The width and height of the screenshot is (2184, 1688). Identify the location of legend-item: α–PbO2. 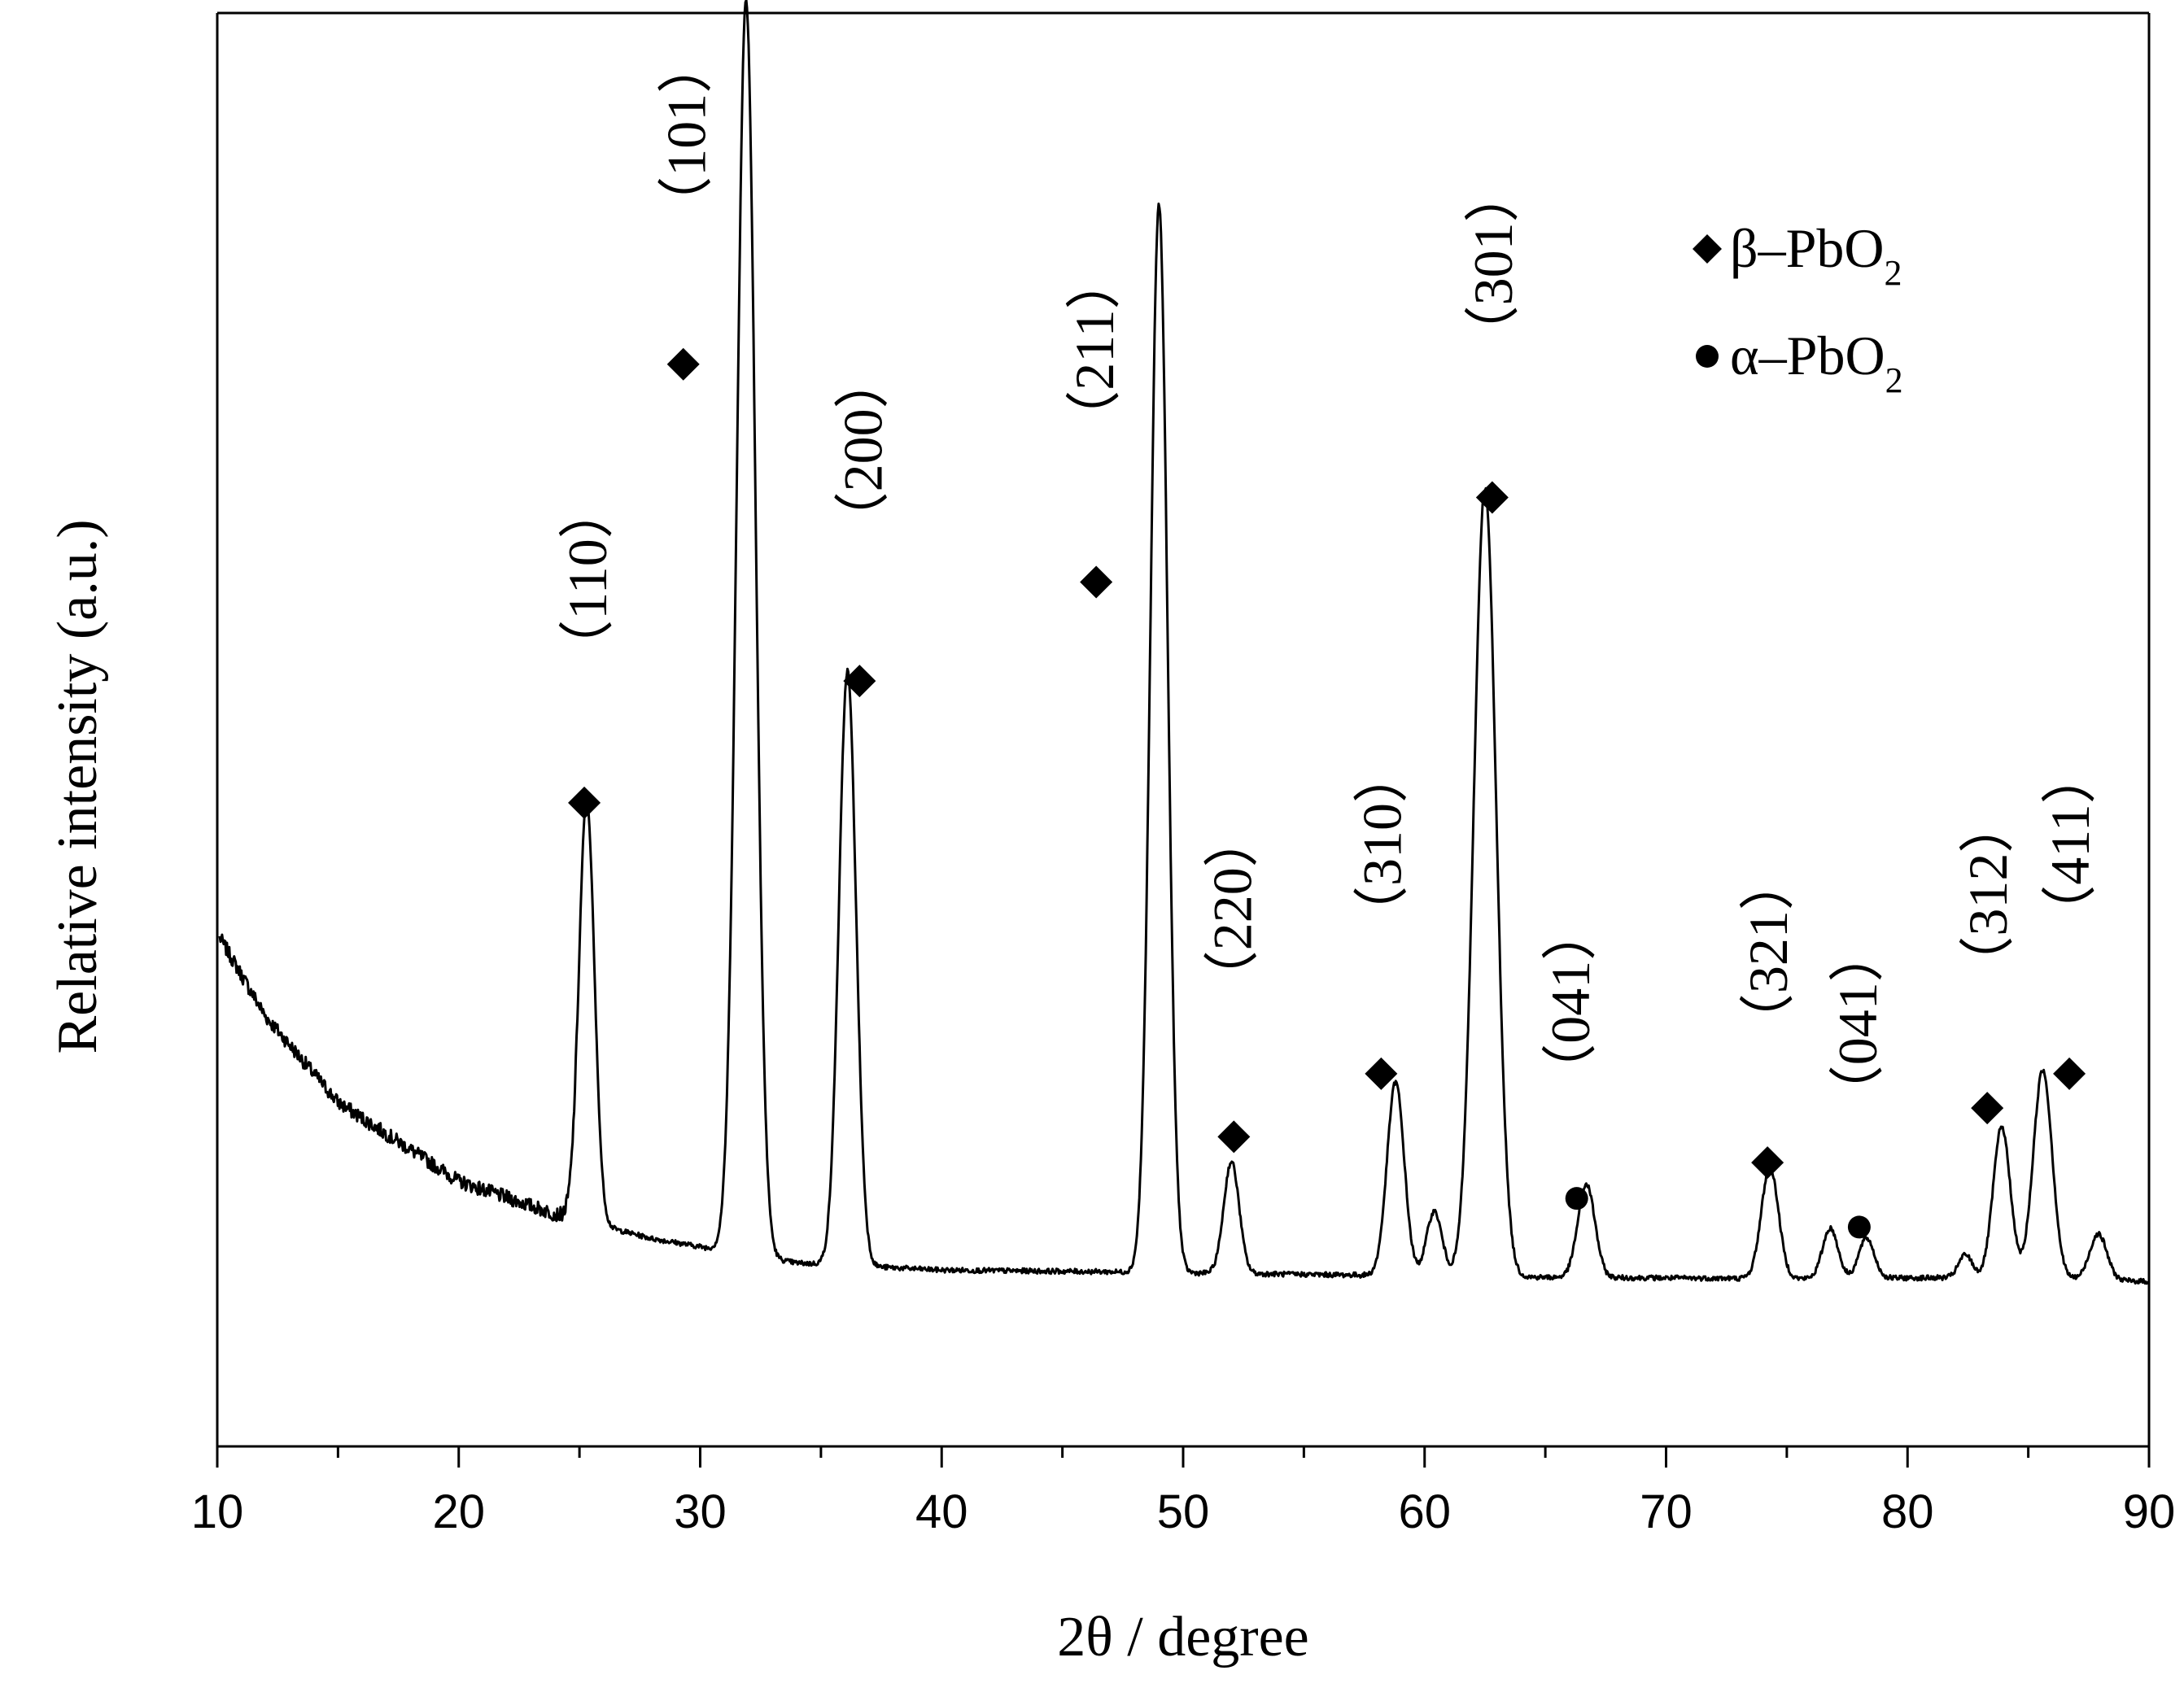
(1799, 362).